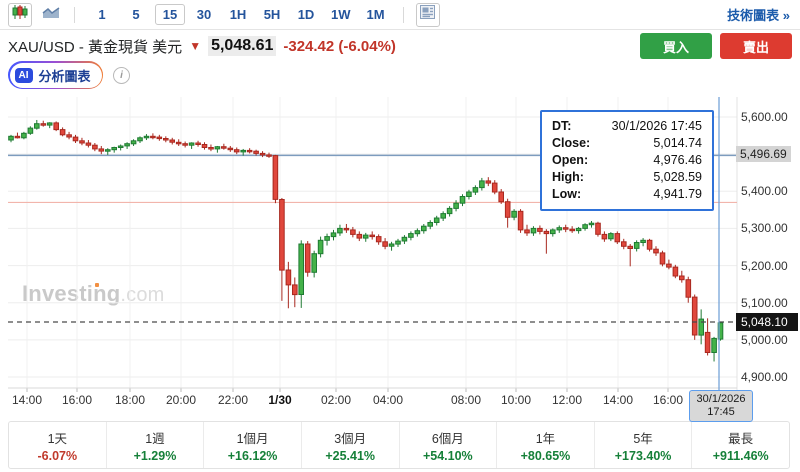 The width and height of the screenshot is (800, 472). Describe the element at coordinates (676, 46) in the screenshot. I see `buy-button: 買入` at that location.